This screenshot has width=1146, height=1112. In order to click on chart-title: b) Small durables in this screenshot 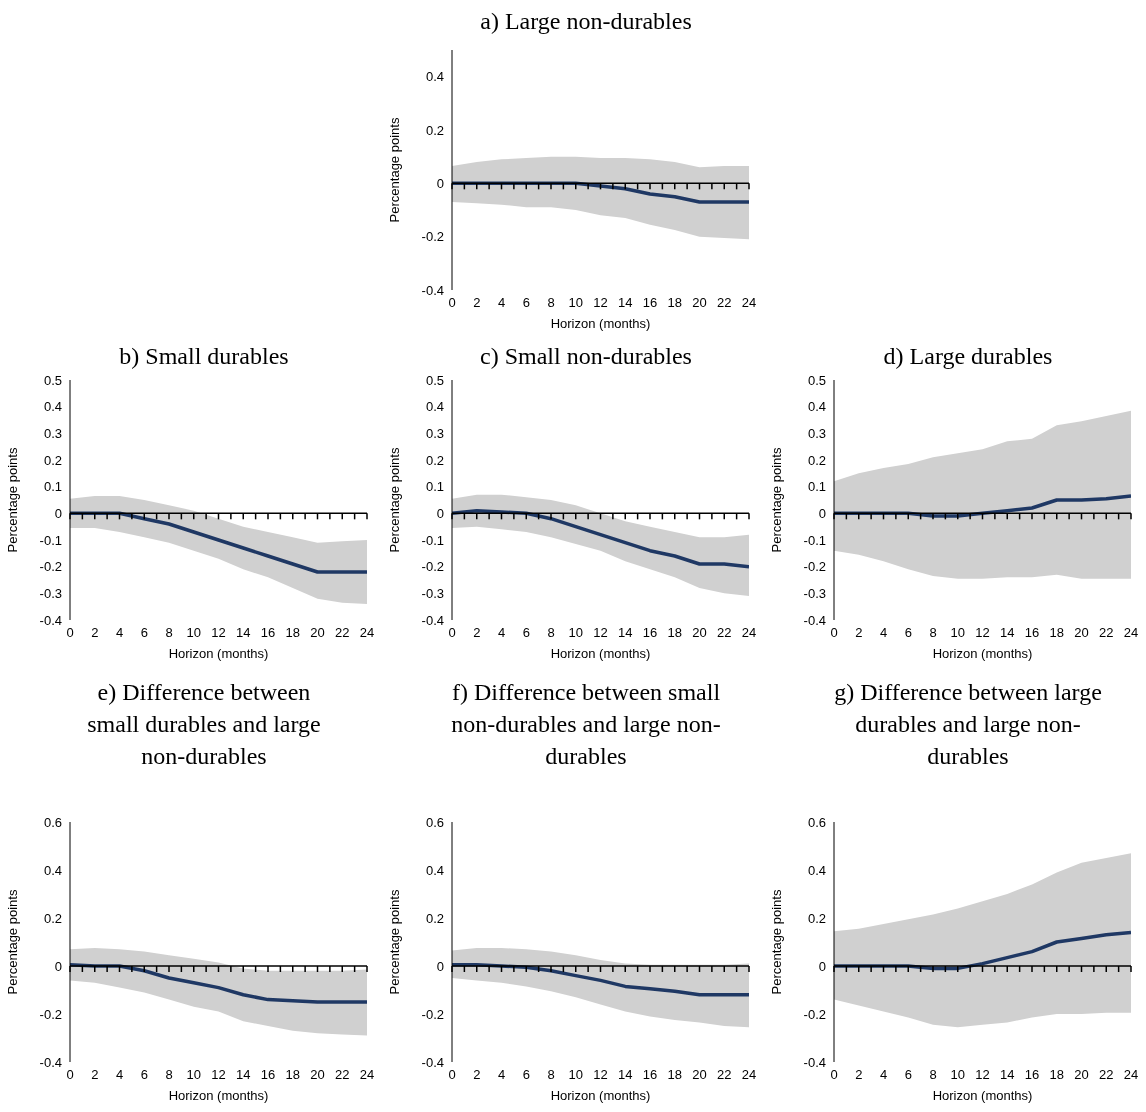, I will do `click(204, 356)`.